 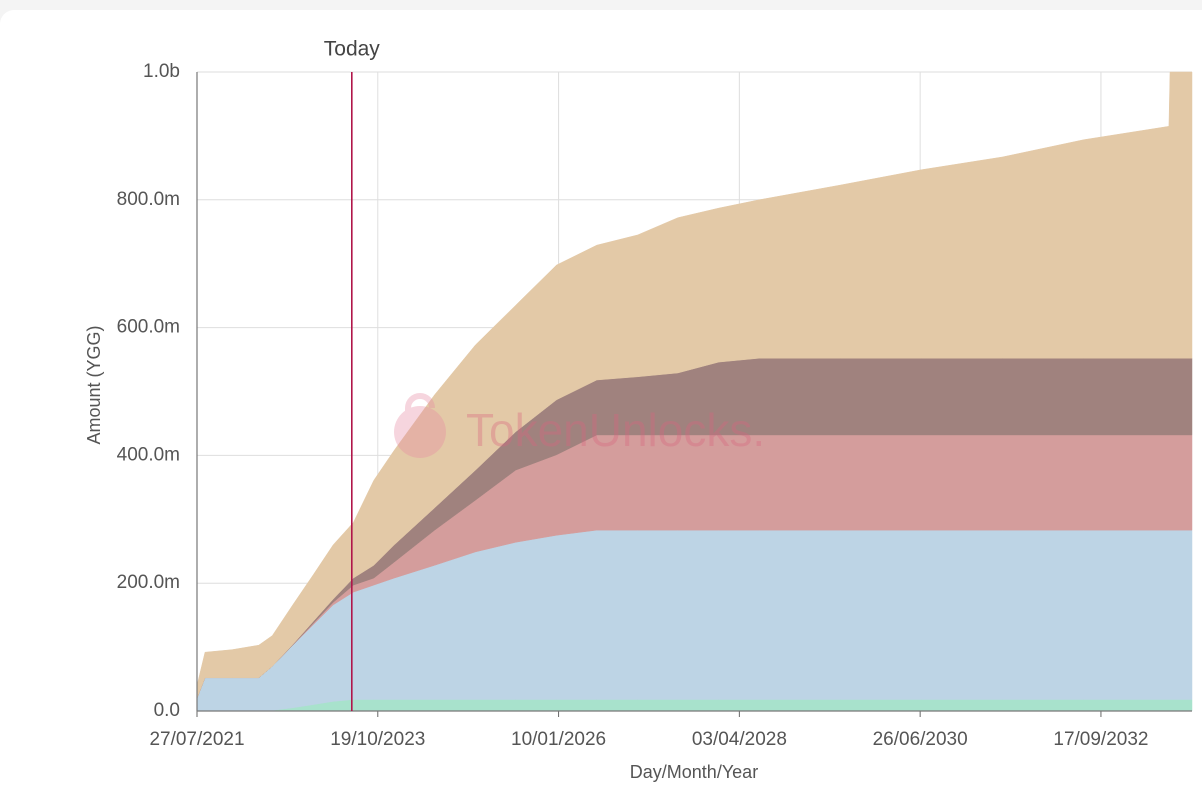 I want to click on y-tick-label: 0.0, so click(x=167, y=710).